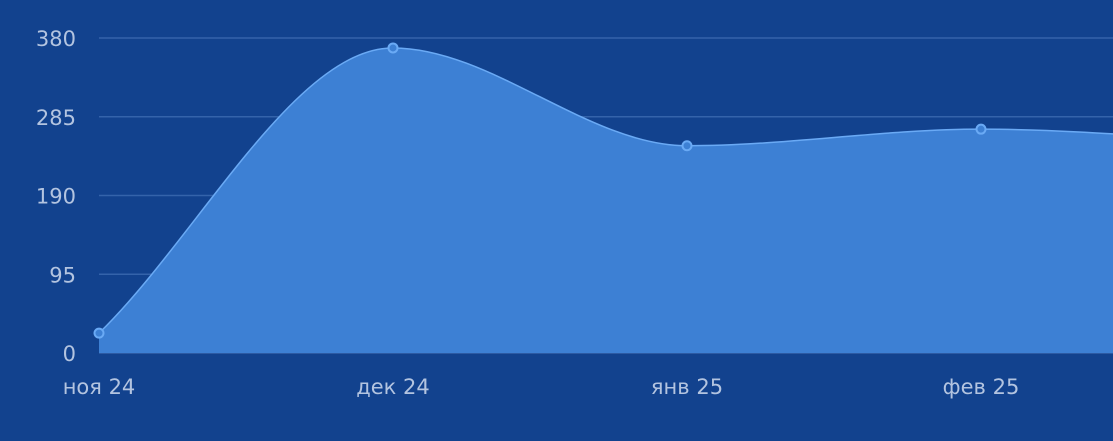 The height and width of the screenshot is (441, 1113). I want to click on y-tick-label: 285, so click(56, 118).